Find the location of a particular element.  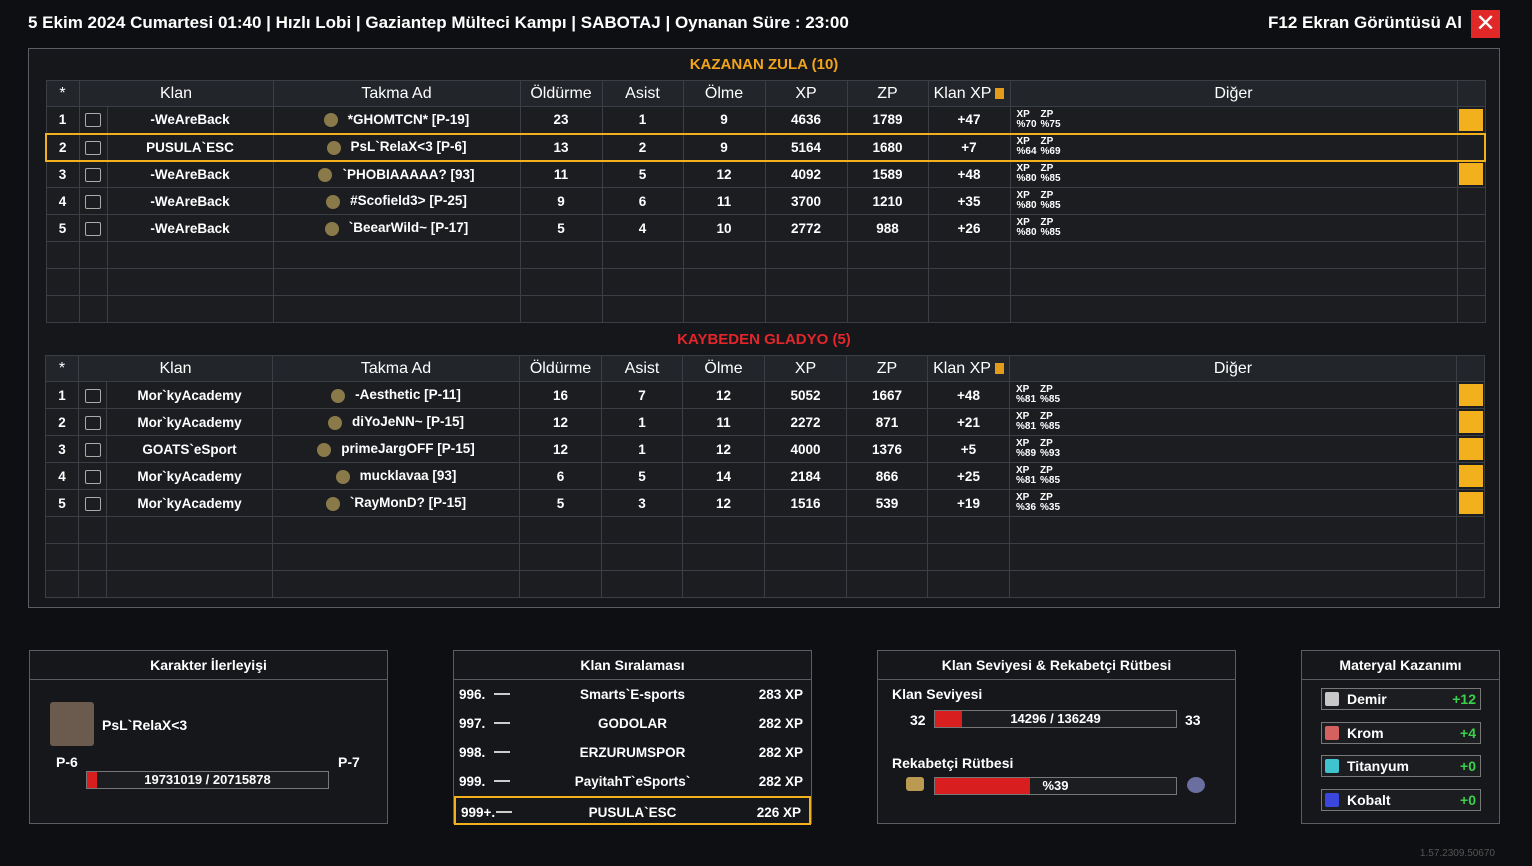

losers-title: KAYBEDEN GLADYO (5) is located at coordinates (764, 339).